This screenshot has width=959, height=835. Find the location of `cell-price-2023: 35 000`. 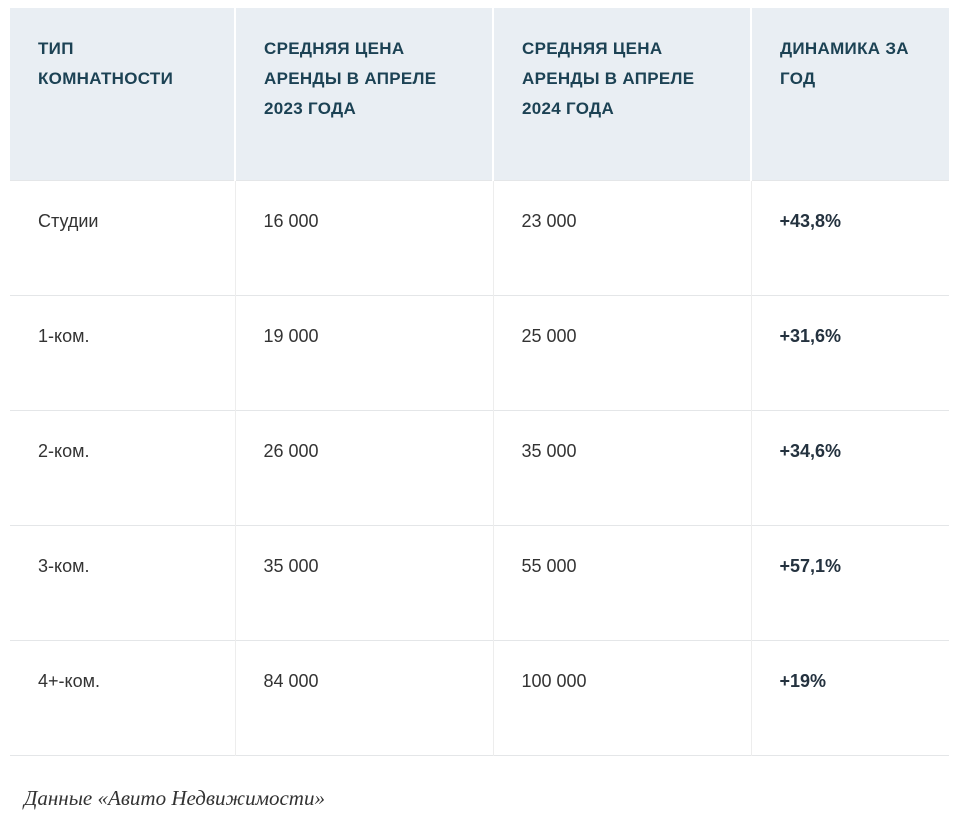

cell-price-2023: 35 000 is located at coordinates (363, 582).